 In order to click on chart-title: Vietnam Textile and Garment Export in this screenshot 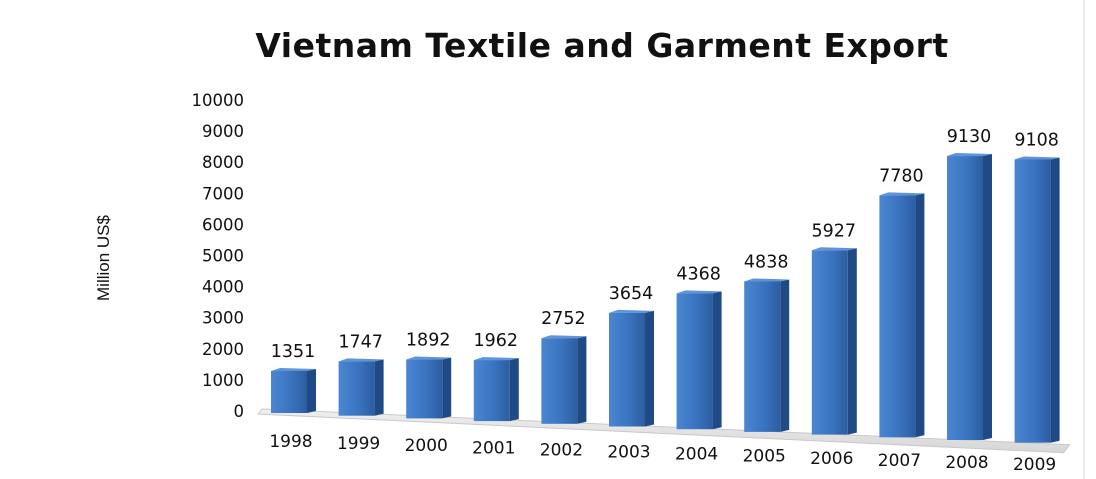, I will do `click(602, 45)`.